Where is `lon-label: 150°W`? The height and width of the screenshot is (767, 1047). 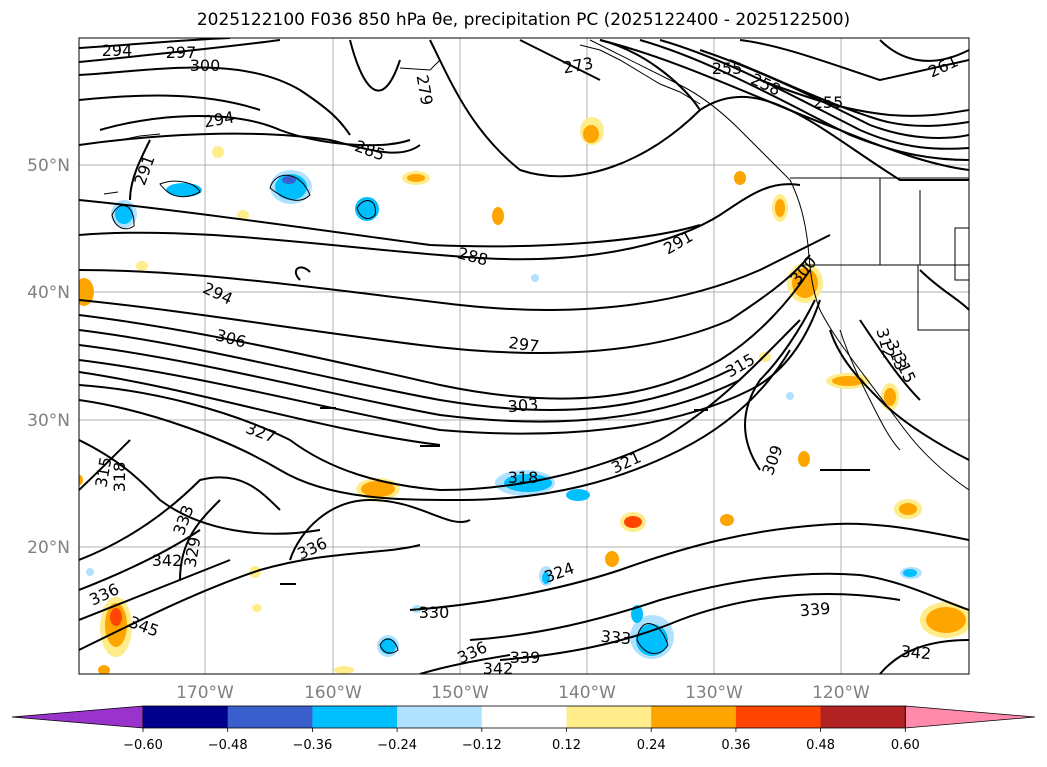 lon-label: 150°W is located at coordinates (460, 693).